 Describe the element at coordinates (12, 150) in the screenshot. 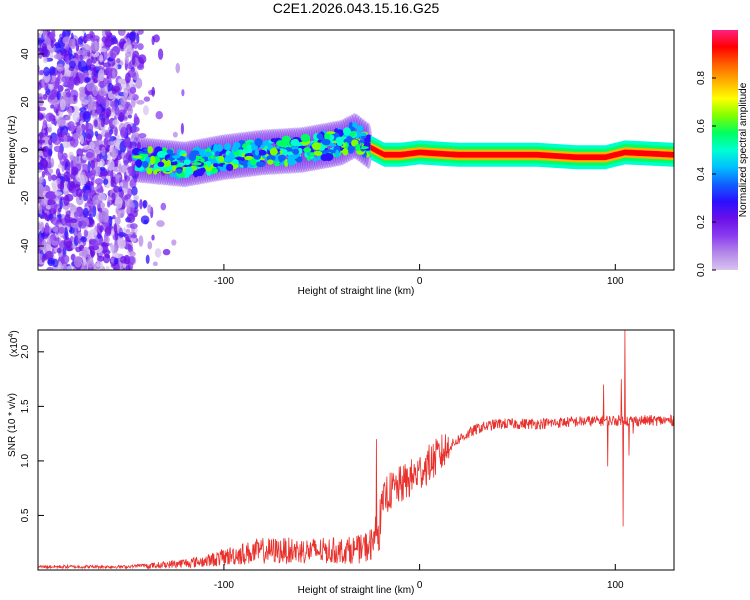

I see `spectrogram-y-label: Frequency (Hz)` at that location.